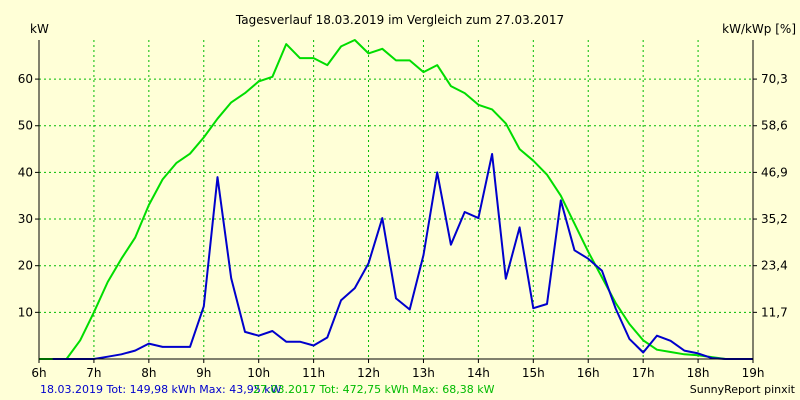  I want to click on y-tick-right-label: 23,4, so click(774, 266).